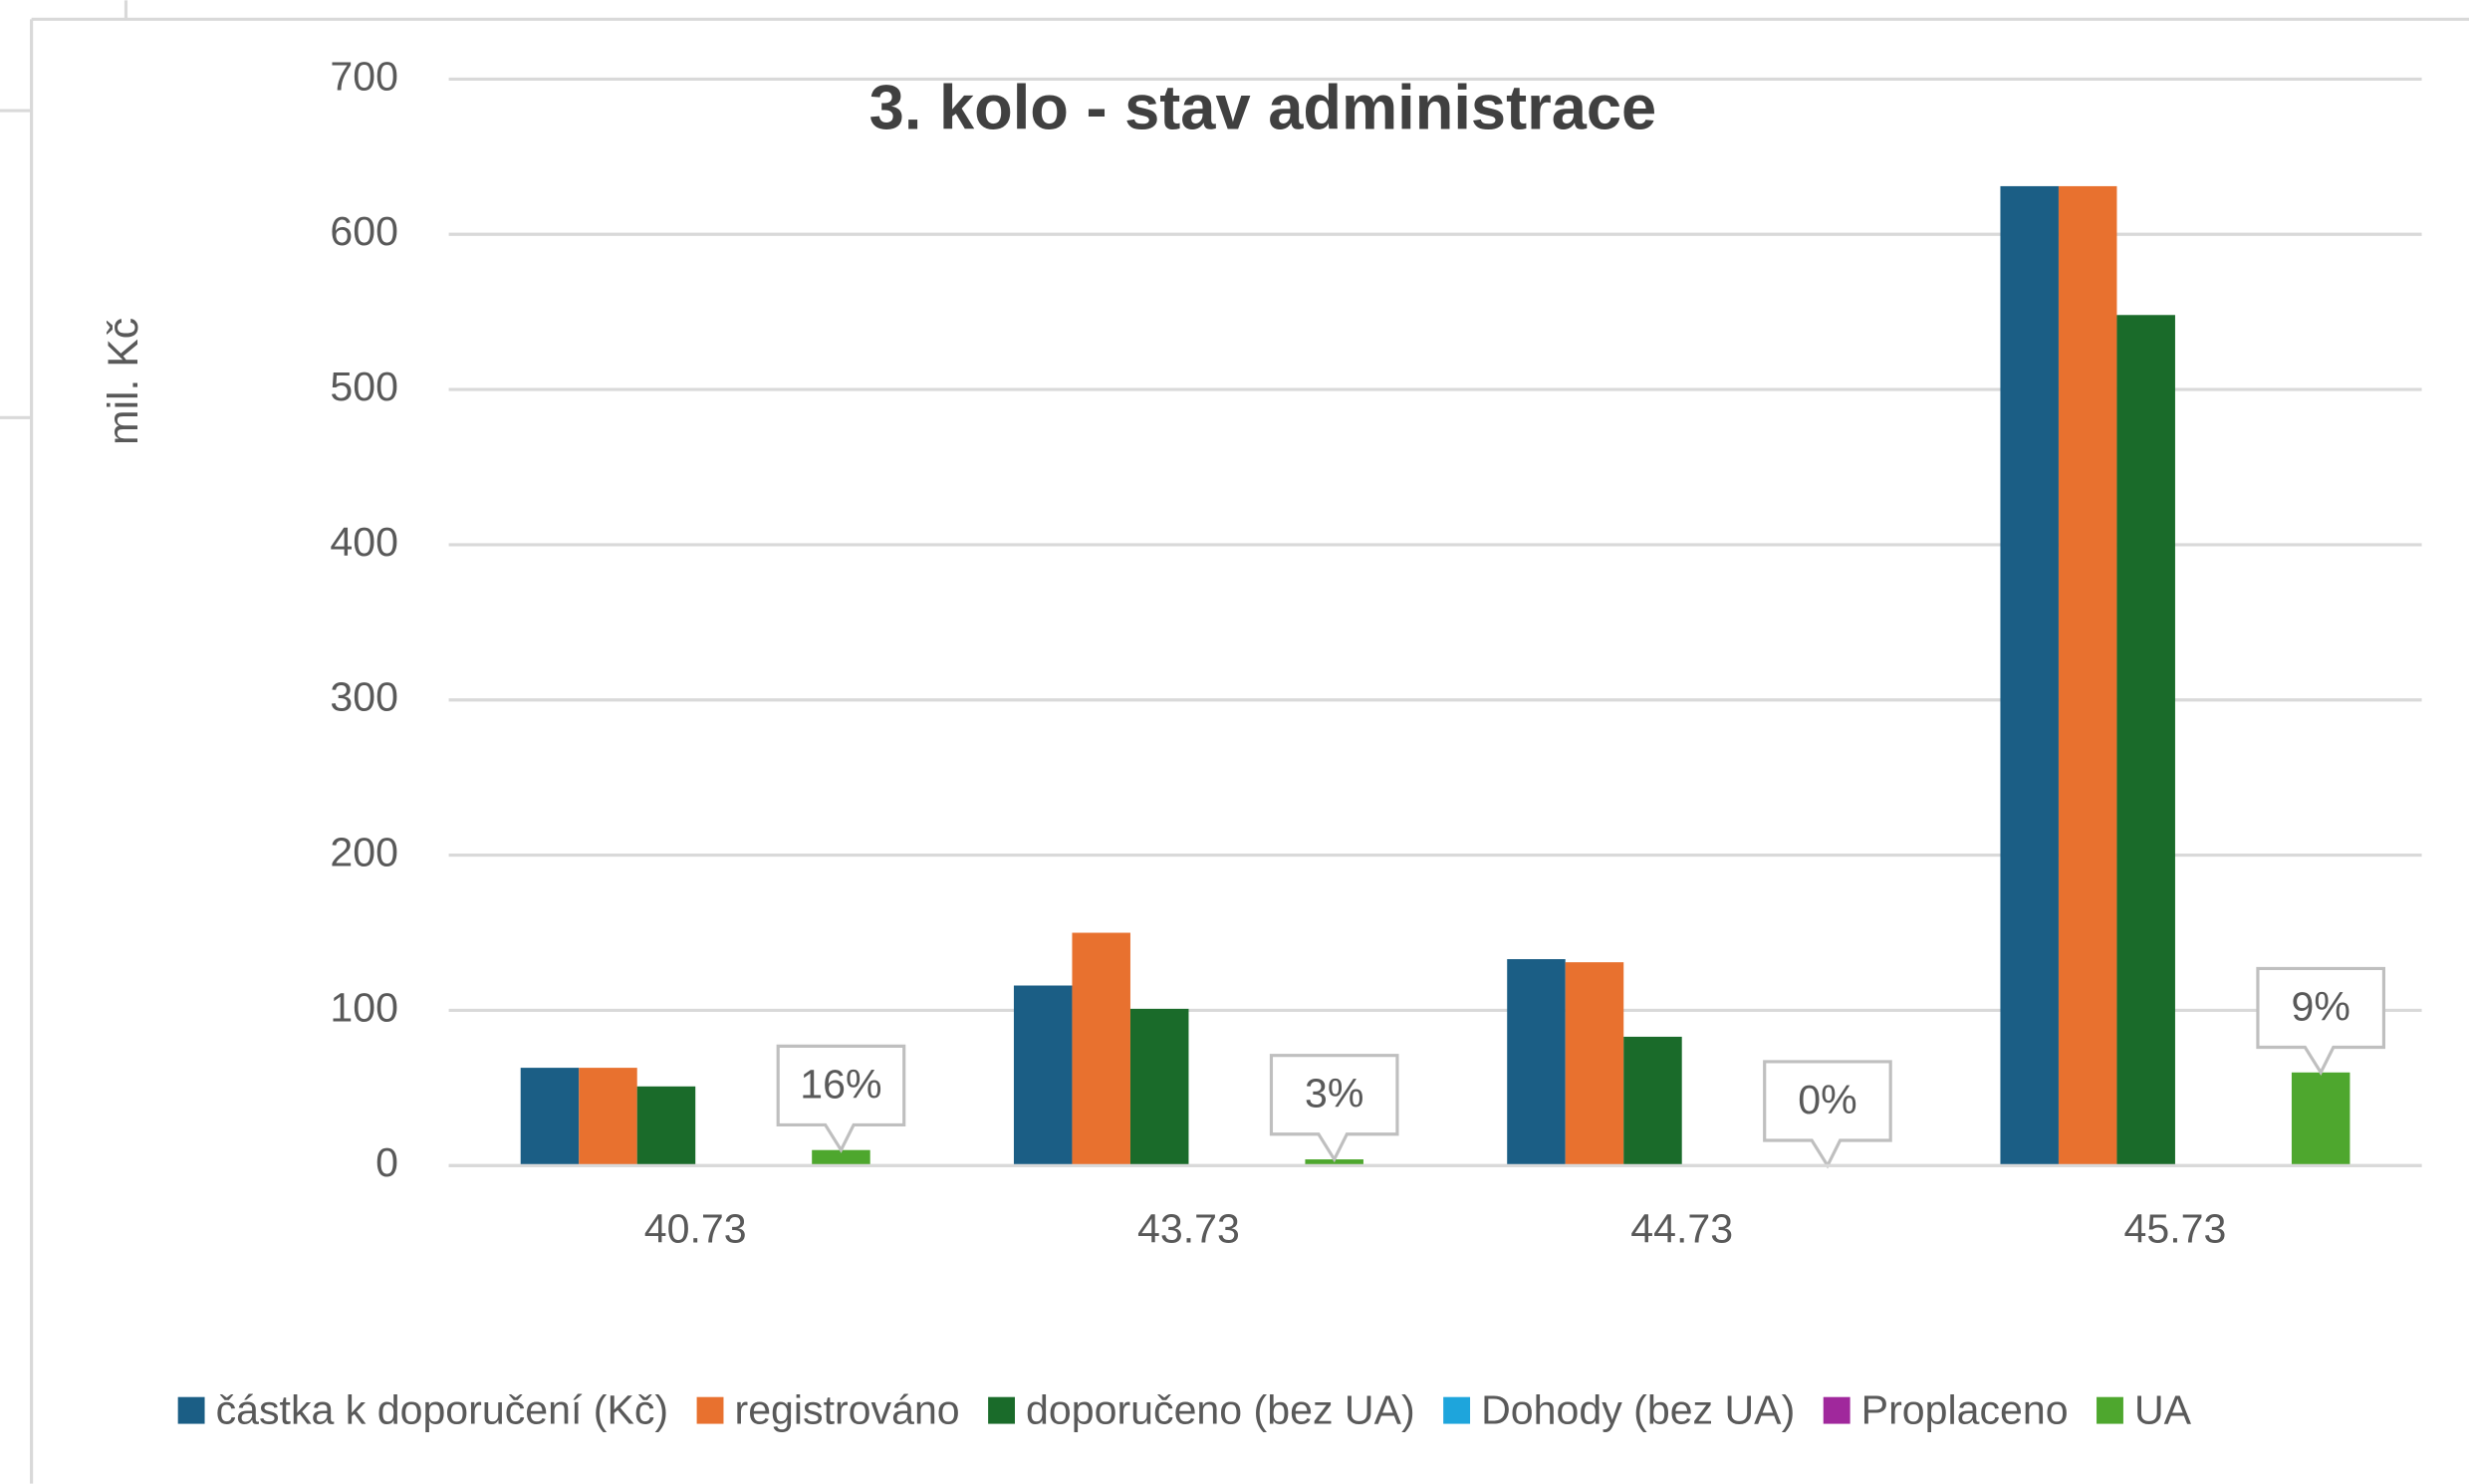  Describe the element at coordinates (2320, 1006) in the screenshot. I see `annotation: 9%` at that location.